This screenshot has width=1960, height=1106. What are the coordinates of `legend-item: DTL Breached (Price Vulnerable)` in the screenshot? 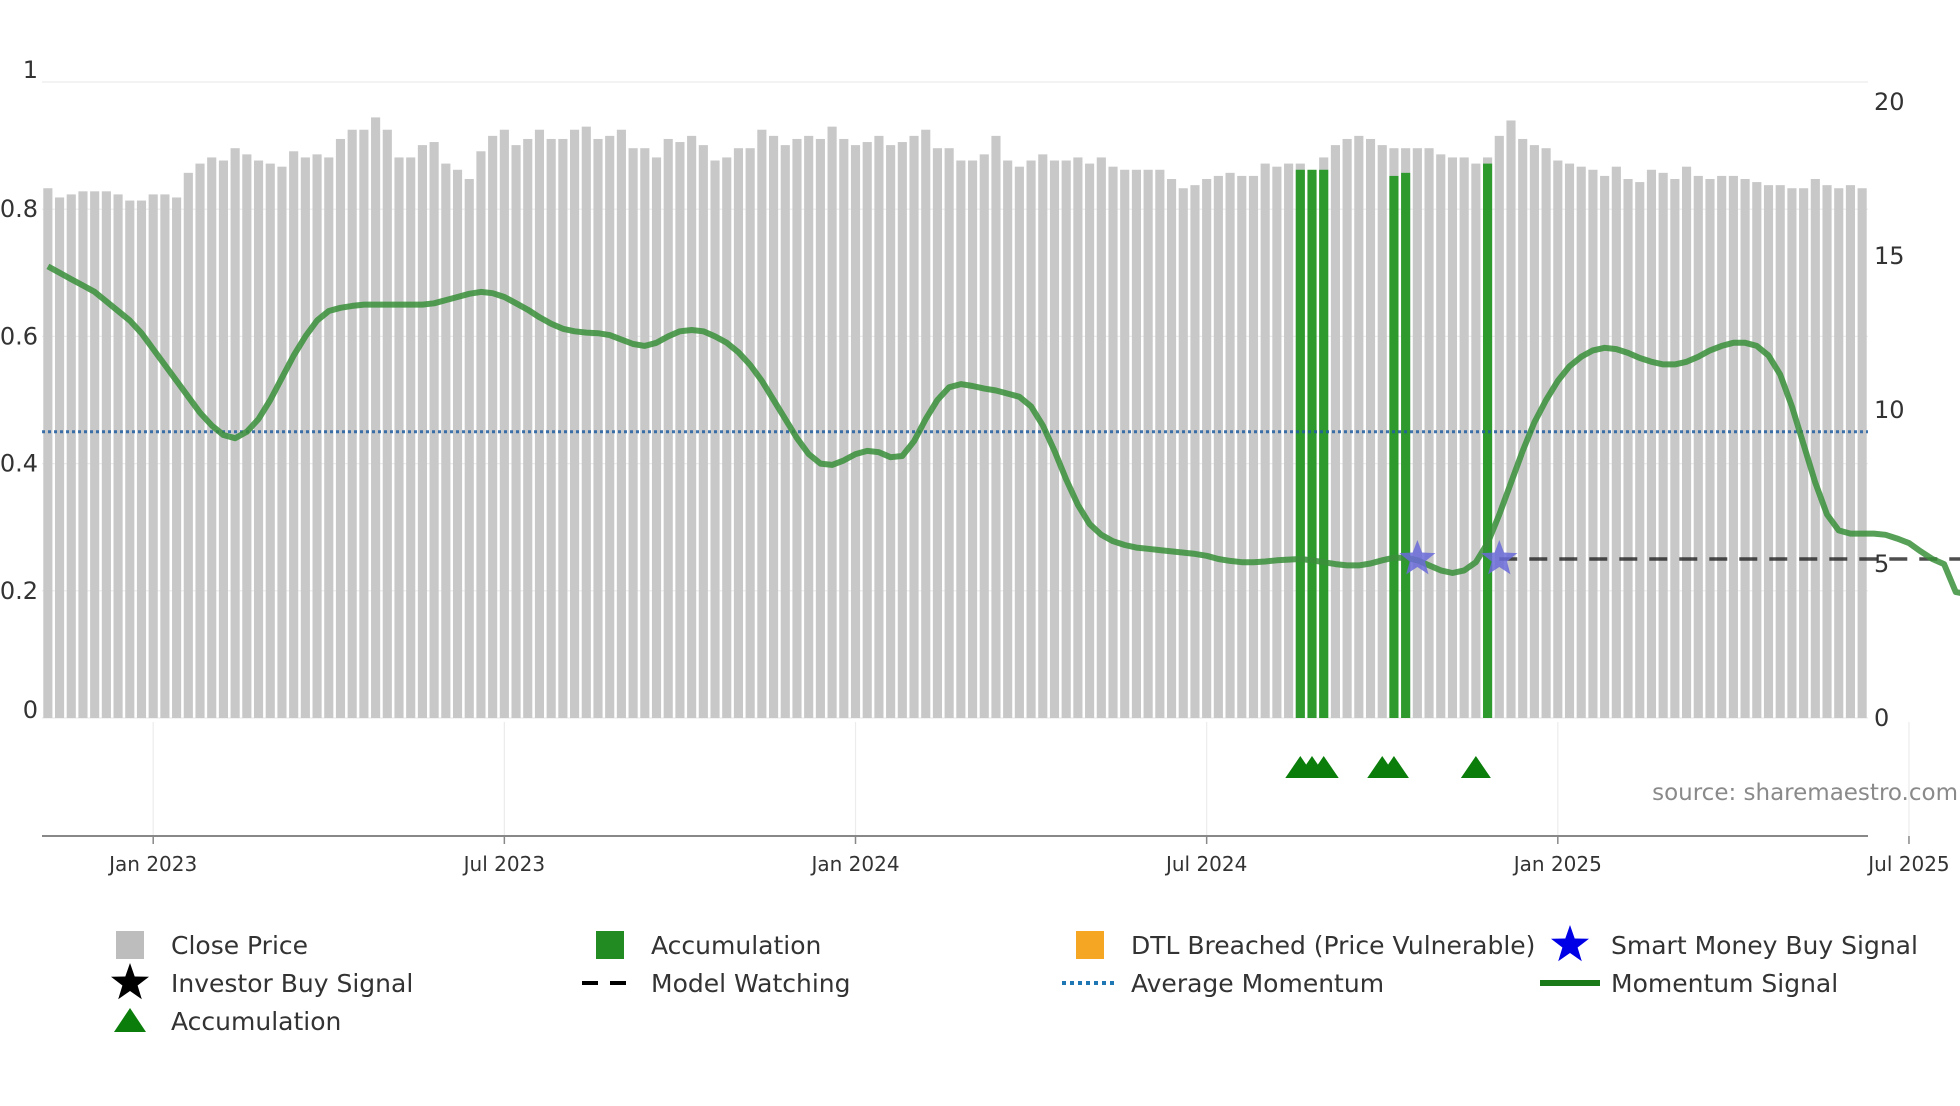 It's located at (1305, 945).